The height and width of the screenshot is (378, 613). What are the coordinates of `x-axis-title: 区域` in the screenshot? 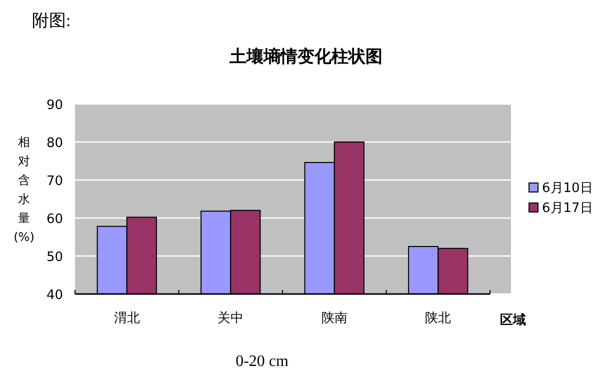 It's located at (513, 320).